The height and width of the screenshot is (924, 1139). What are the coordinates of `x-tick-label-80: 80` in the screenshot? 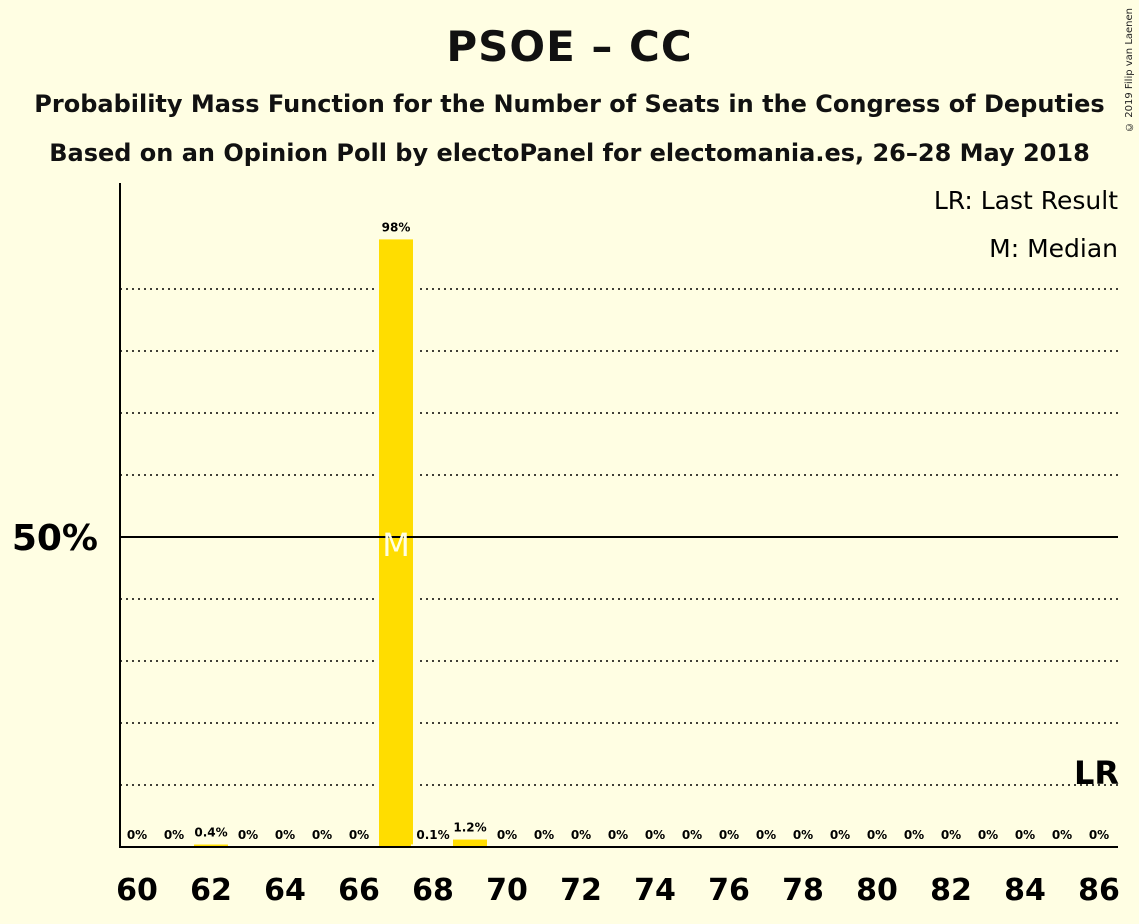 It's located at (877, 890).